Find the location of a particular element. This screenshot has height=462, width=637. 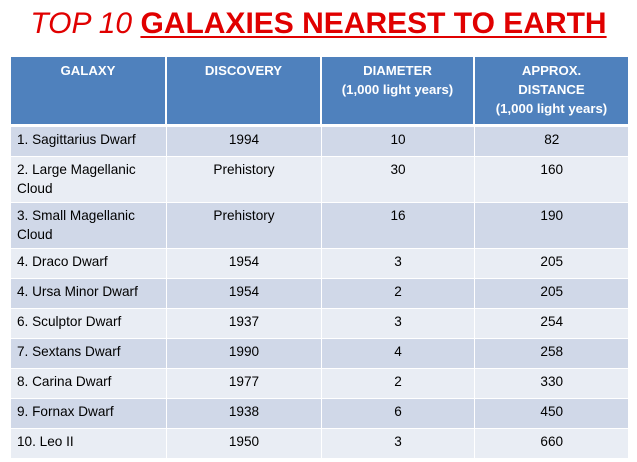

cell-distance: 330 is located at coordinates (551, 383).